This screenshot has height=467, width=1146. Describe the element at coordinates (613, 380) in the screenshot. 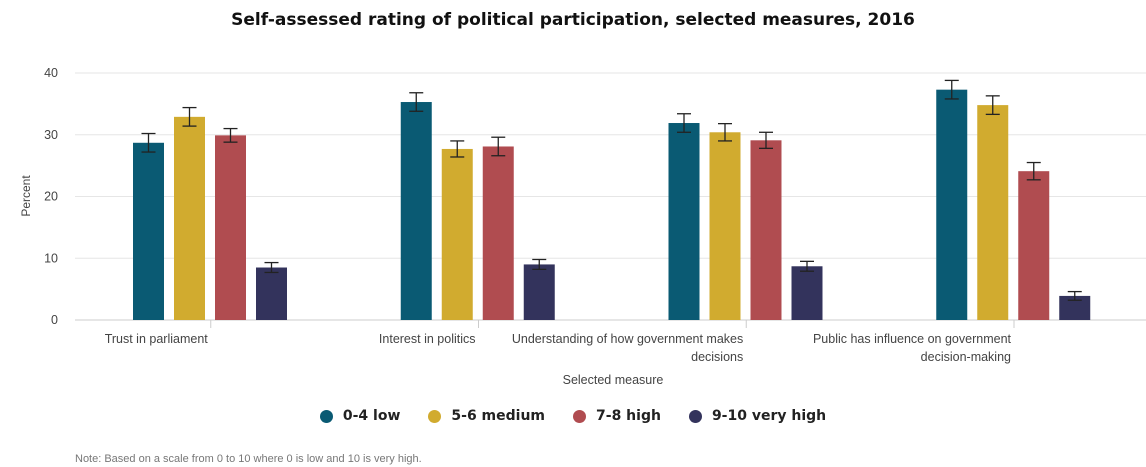

I see `x-axis-label: Selected measure` at that location.